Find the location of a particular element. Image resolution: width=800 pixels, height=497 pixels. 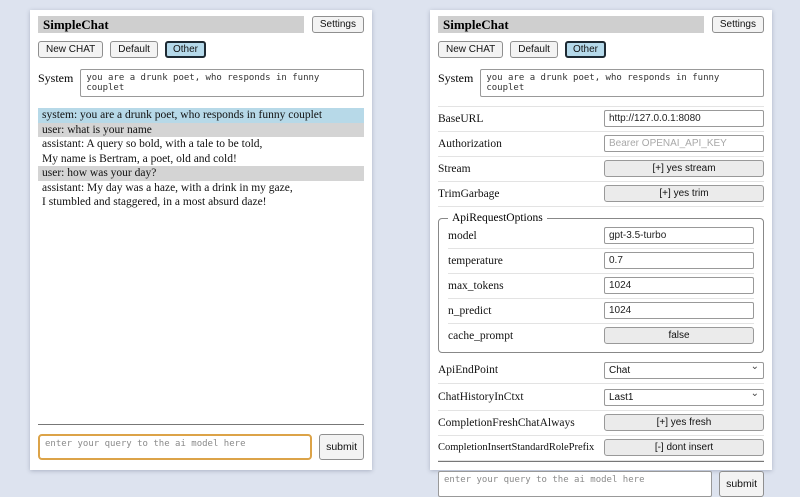

max-tokens-input is located at coordinates (679, 285).